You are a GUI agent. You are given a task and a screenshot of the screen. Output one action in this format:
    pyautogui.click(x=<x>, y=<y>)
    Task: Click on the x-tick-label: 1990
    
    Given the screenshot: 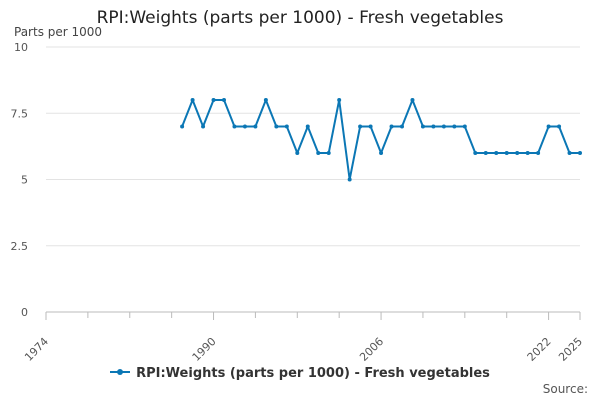 What is the action you would take?
    pyautogui.click(x=204, y=349)
    